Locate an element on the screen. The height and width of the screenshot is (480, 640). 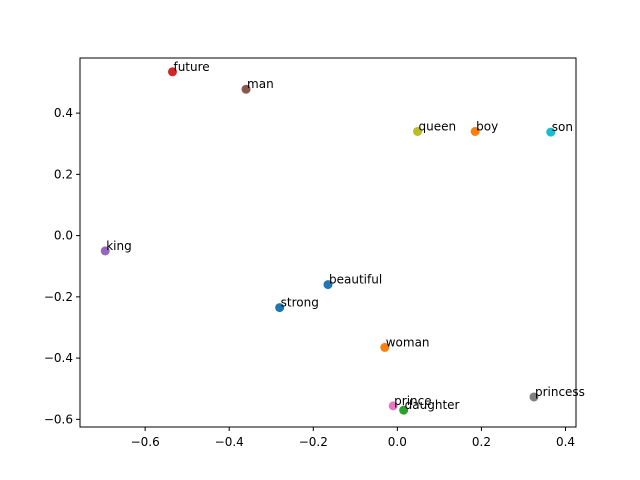
point-label-future: future is located at coordinates (191, 67).